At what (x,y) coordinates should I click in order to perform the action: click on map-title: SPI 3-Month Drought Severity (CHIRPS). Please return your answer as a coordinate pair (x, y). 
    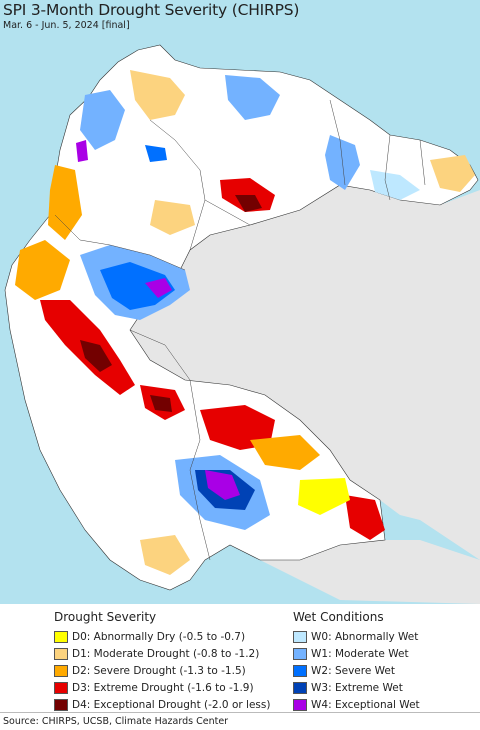
    Looking at the image, I should click on (151, 10).